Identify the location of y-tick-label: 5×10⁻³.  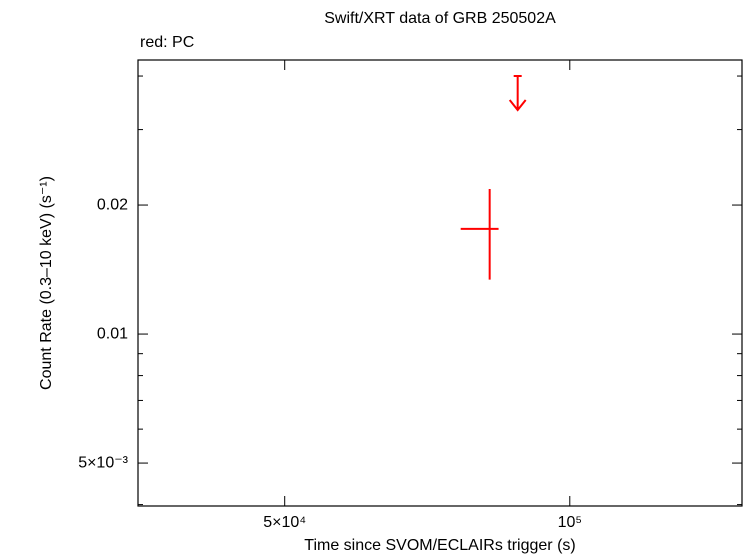
(103, 462).